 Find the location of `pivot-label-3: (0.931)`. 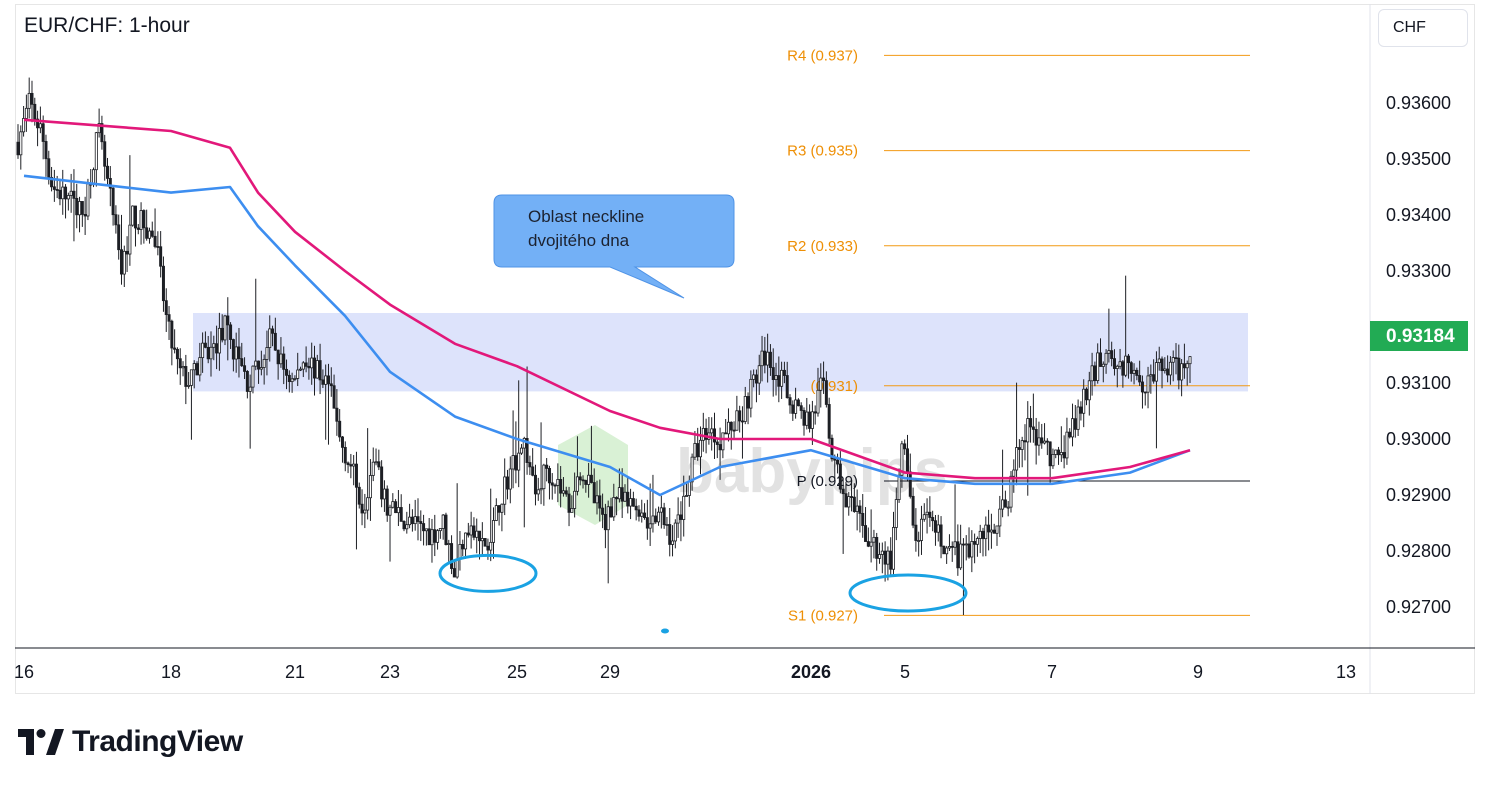

pivot-label-3: (0.931) is located at coordinates (834, 386).